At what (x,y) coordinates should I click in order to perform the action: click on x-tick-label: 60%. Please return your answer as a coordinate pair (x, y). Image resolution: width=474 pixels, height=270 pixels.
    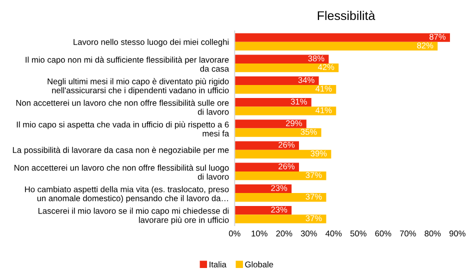
    Looking at the image, I should click on (383, 233).